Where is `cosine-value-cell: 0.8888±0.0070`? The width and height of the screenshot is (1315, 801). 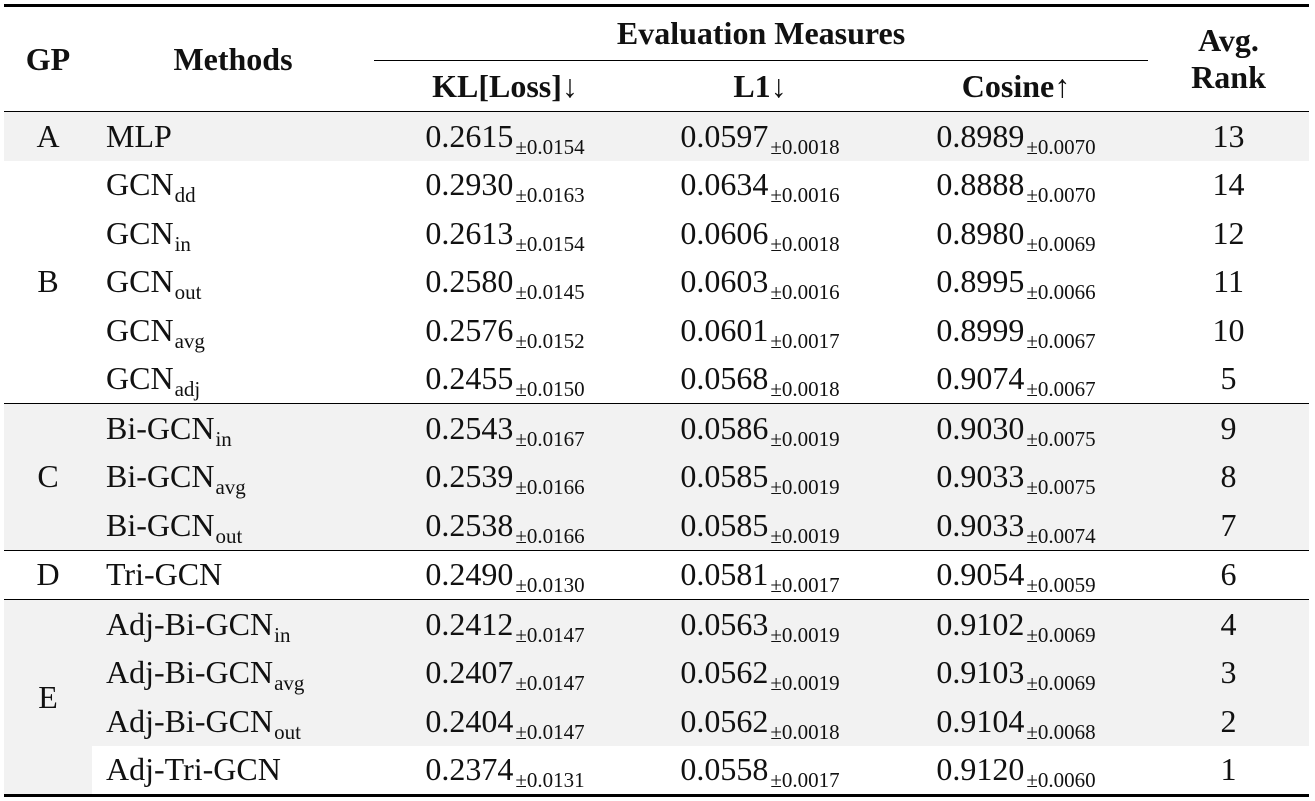 cosine-value-cell: 0.8888±0.0070 is located at coordinates (1016, 185).